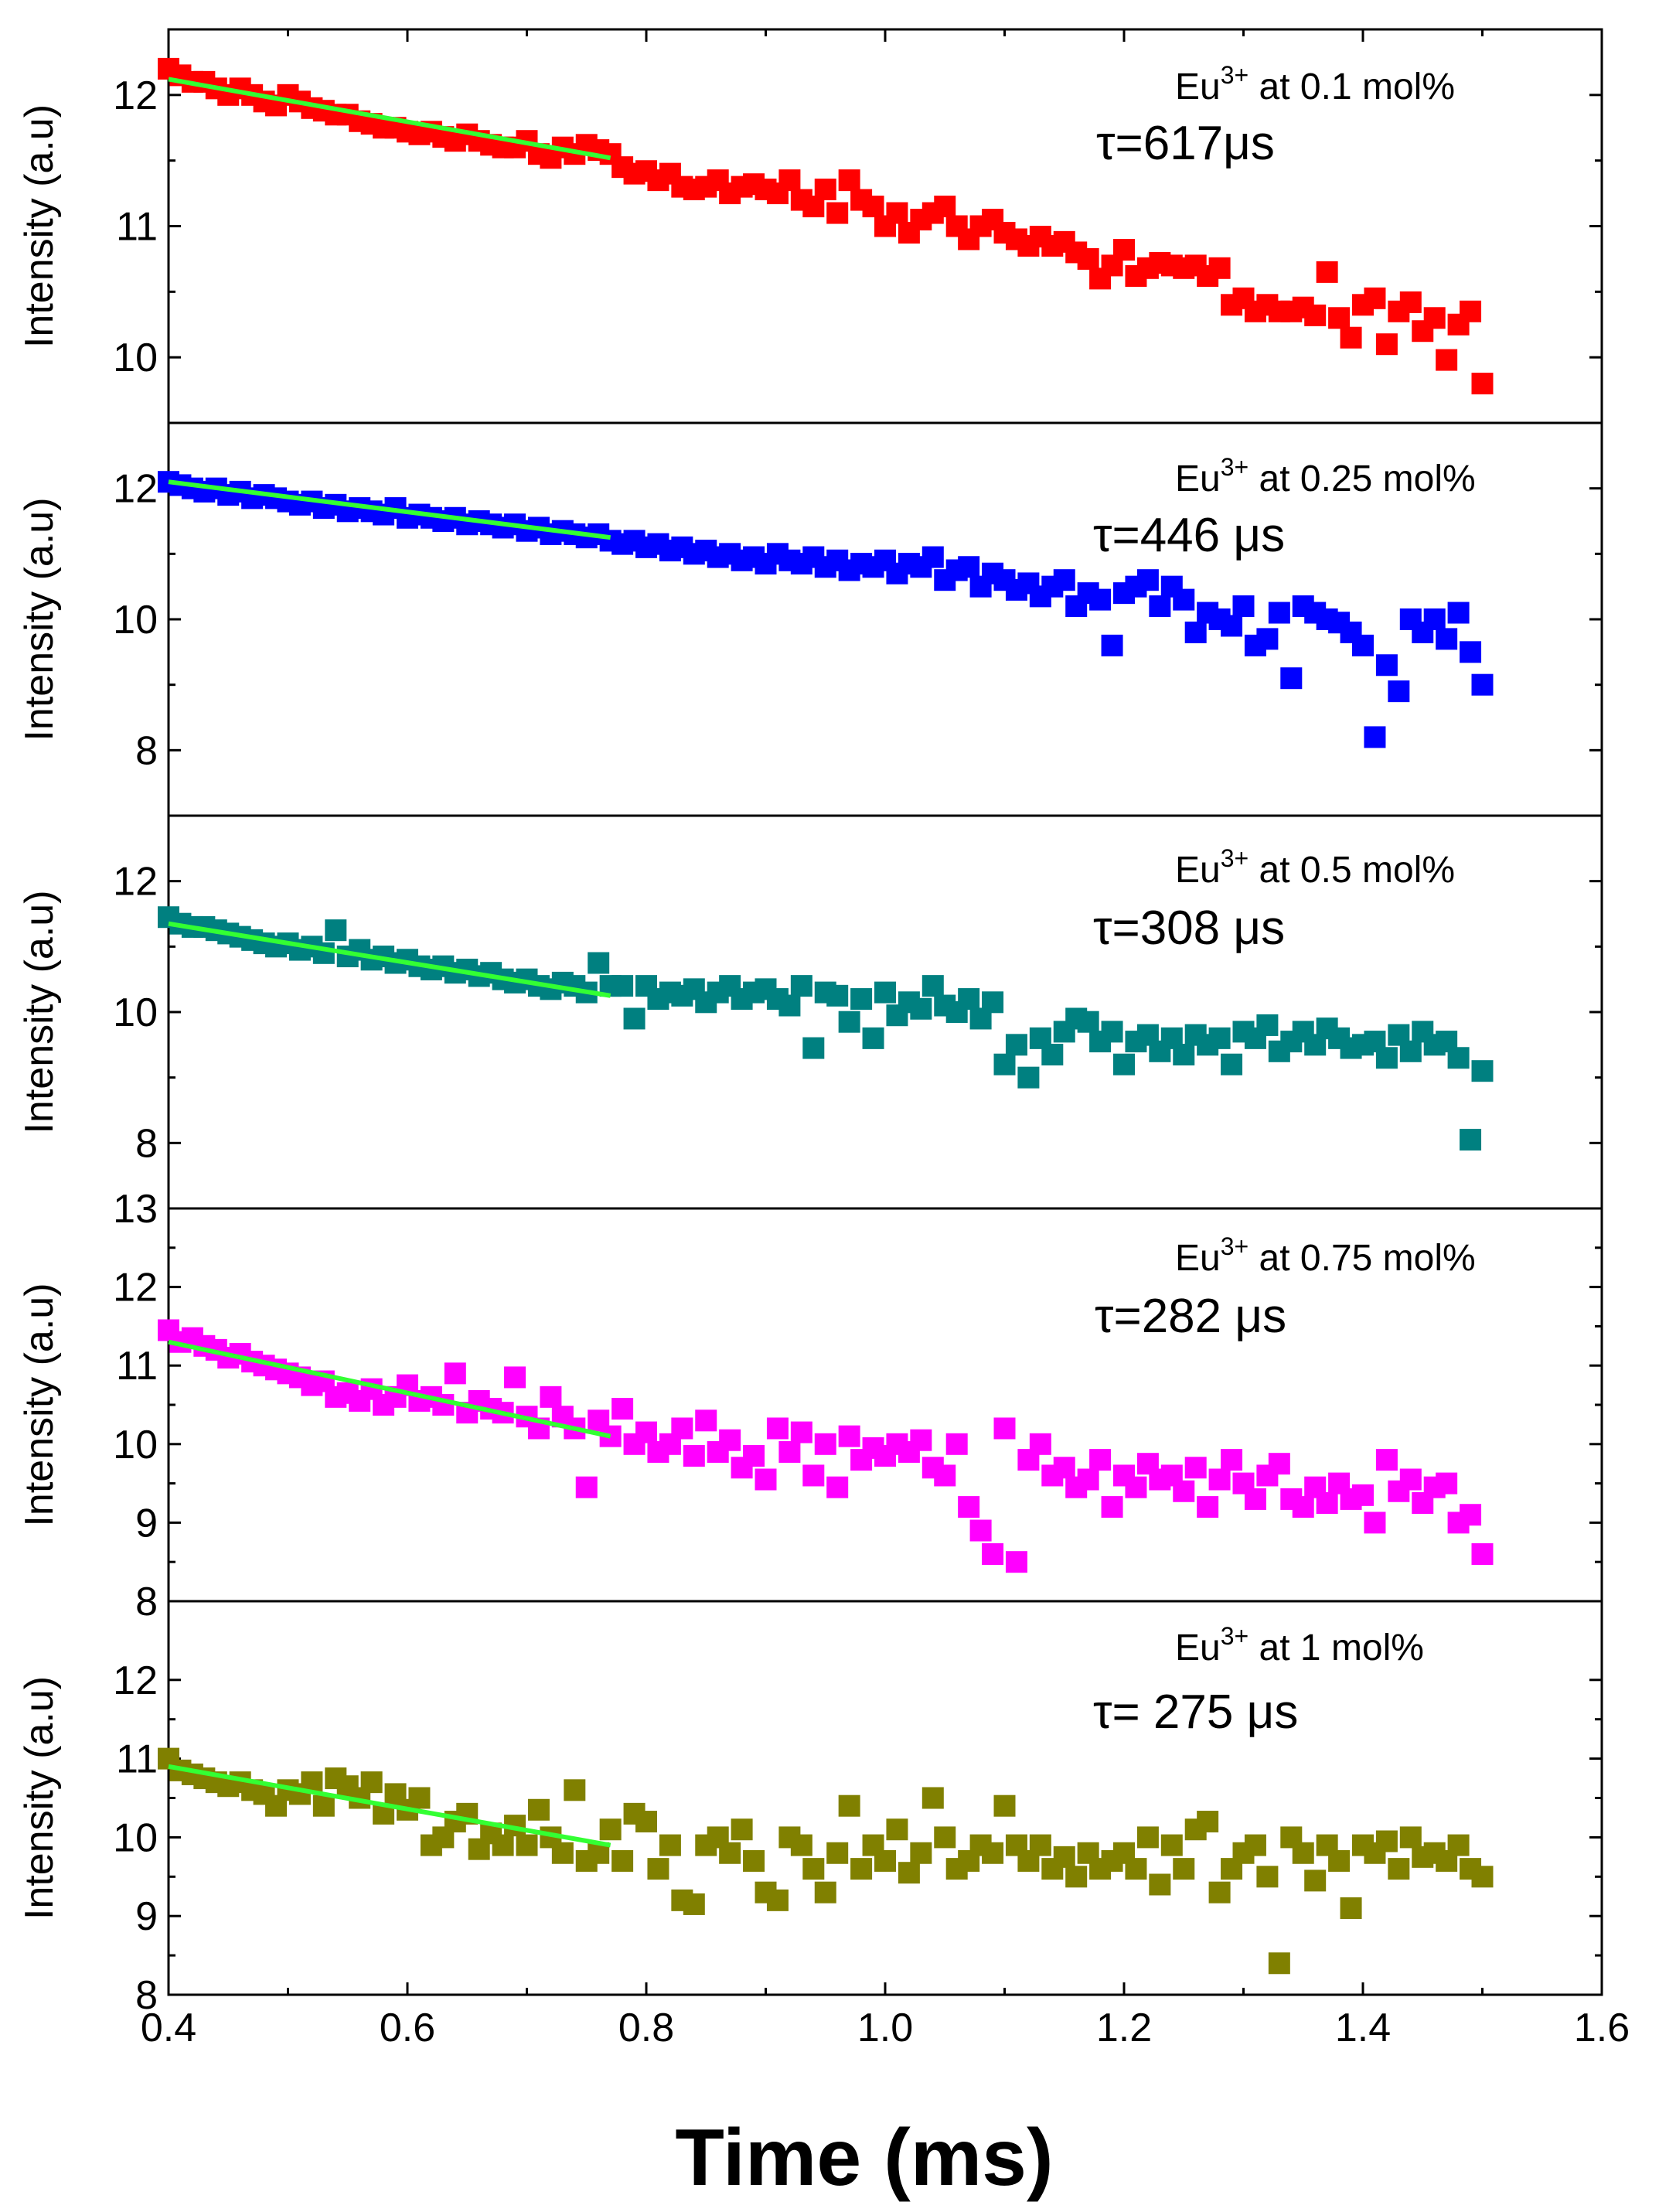  I want to click on x-tick-label: 0.8, so click(646, 2028).